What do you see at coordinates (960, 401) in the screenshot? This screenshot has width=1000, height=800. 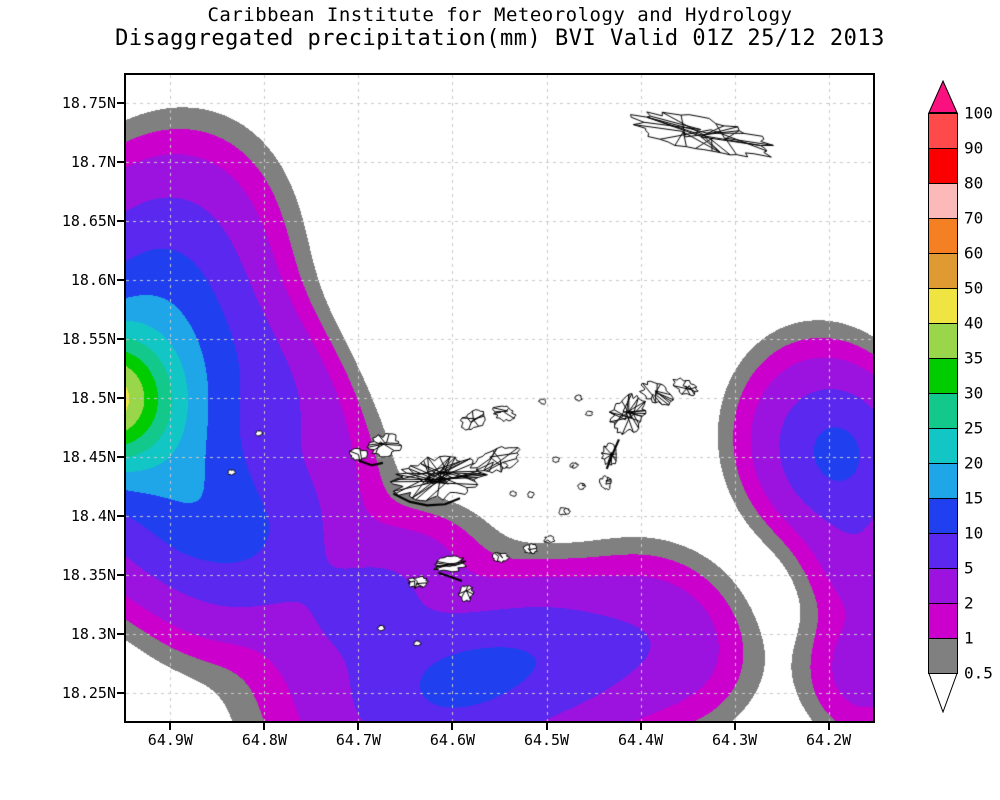 I see `precipitation-colorbar: 100 90 80 70 60 50 40 35 30 25 20 15 10 5 2 1 0.5` at bounding box center [960, 401].